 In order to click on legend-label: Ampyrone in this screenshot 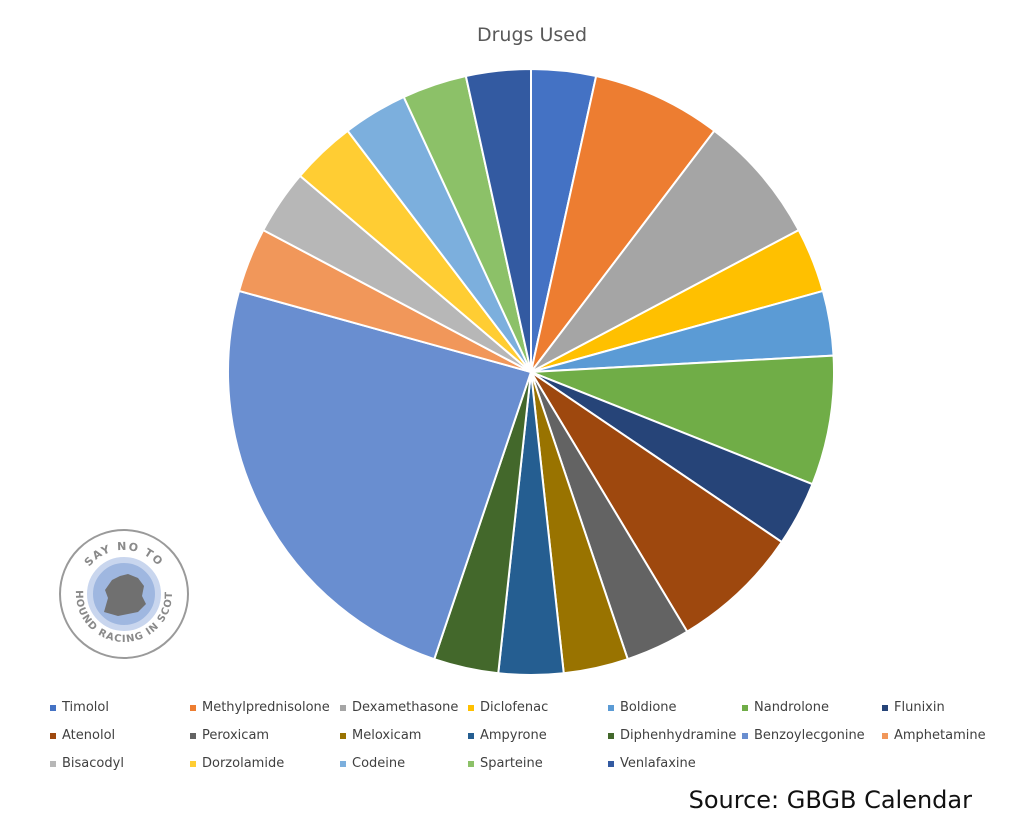, I will do `click(513, 735)`.